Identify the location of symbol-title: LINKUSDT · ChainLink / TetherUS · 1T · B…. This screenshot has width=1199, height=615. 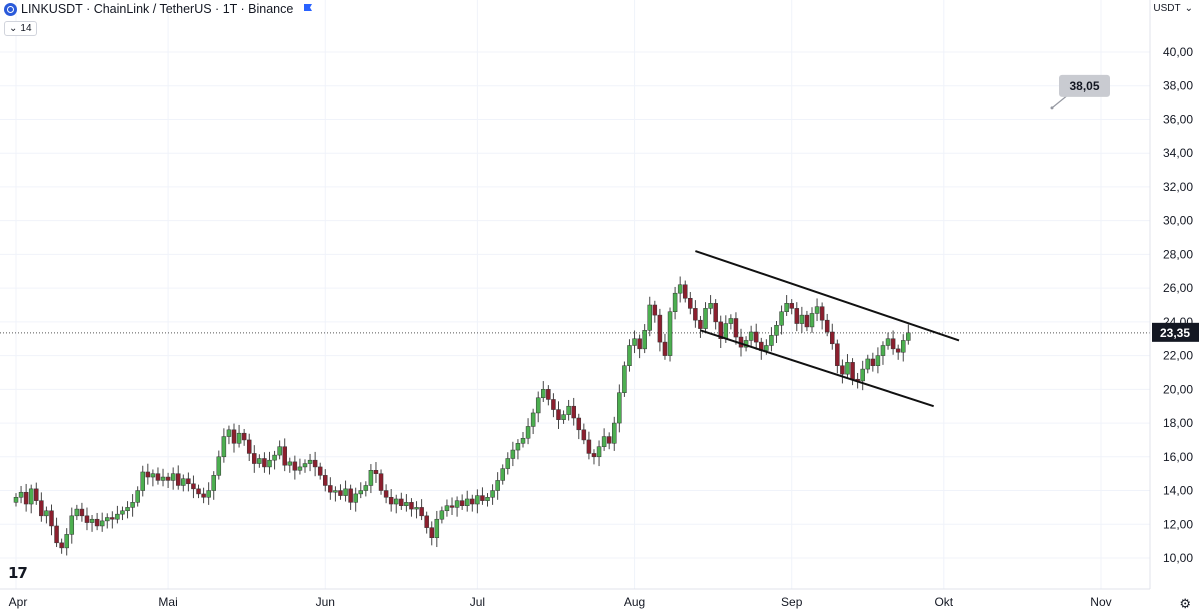
(157, 9).